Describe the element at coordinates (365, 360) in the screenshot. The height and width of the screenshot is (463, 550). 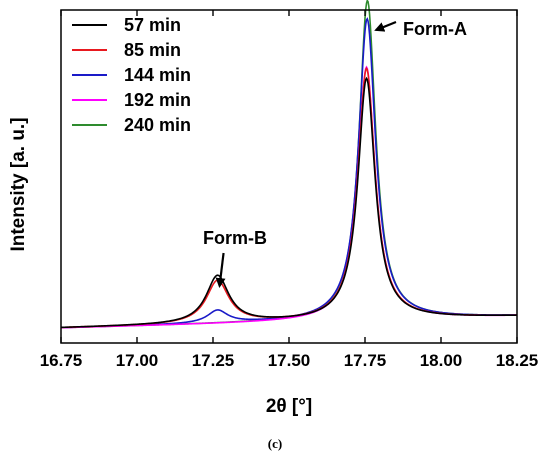
I see `x-tick-label: 17.75` at that location.